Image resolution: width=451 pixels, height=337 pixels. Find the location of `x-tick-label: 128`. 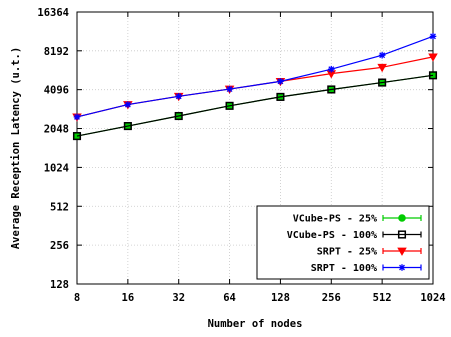

x-tick-label: 128 is located at coordinates (280, 298).